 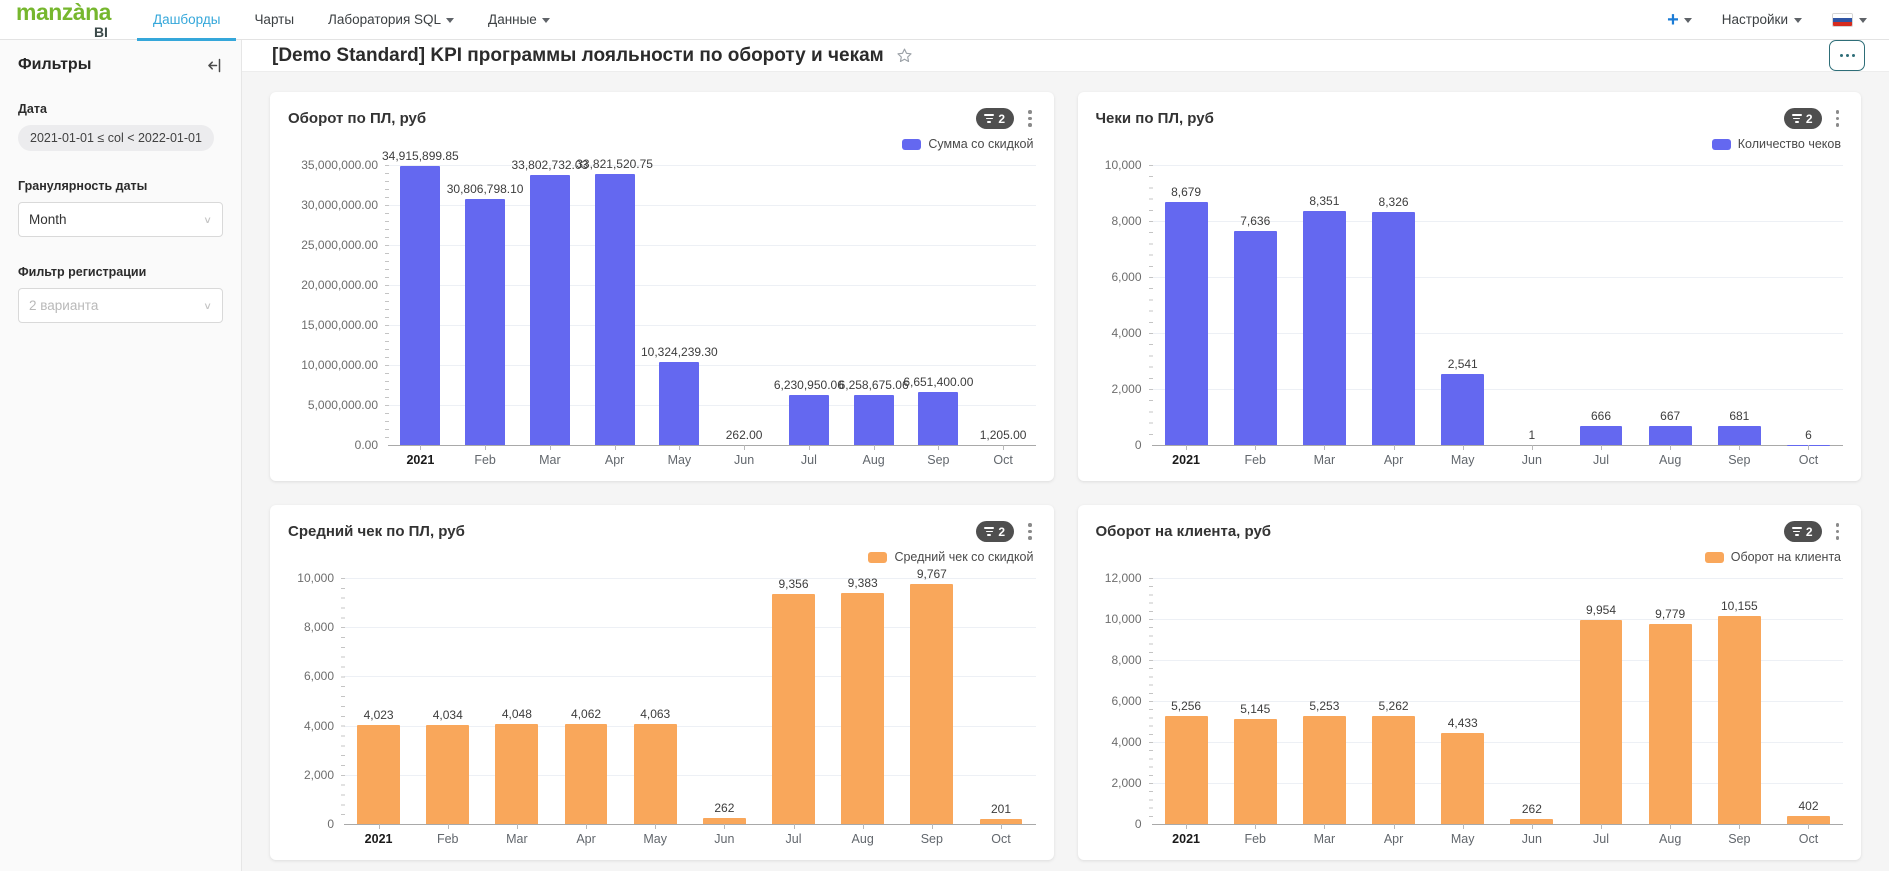 What do you see at coordinates (655, 765) in the screenshot?
I see `bar: 4,063` at bounding box center [655, 765].